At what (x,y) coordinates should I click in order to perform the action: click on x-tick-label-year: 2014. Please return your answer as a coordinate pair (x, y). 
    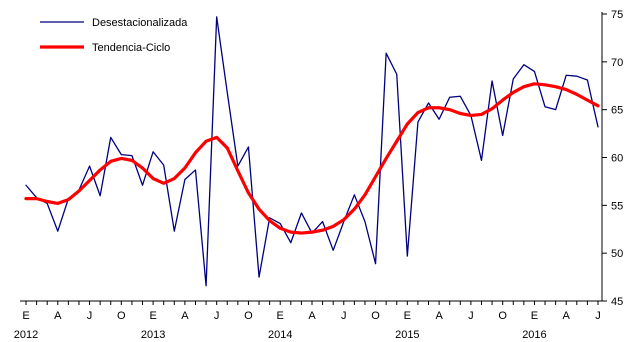
    Looking at the image, I should click on (280, 335).